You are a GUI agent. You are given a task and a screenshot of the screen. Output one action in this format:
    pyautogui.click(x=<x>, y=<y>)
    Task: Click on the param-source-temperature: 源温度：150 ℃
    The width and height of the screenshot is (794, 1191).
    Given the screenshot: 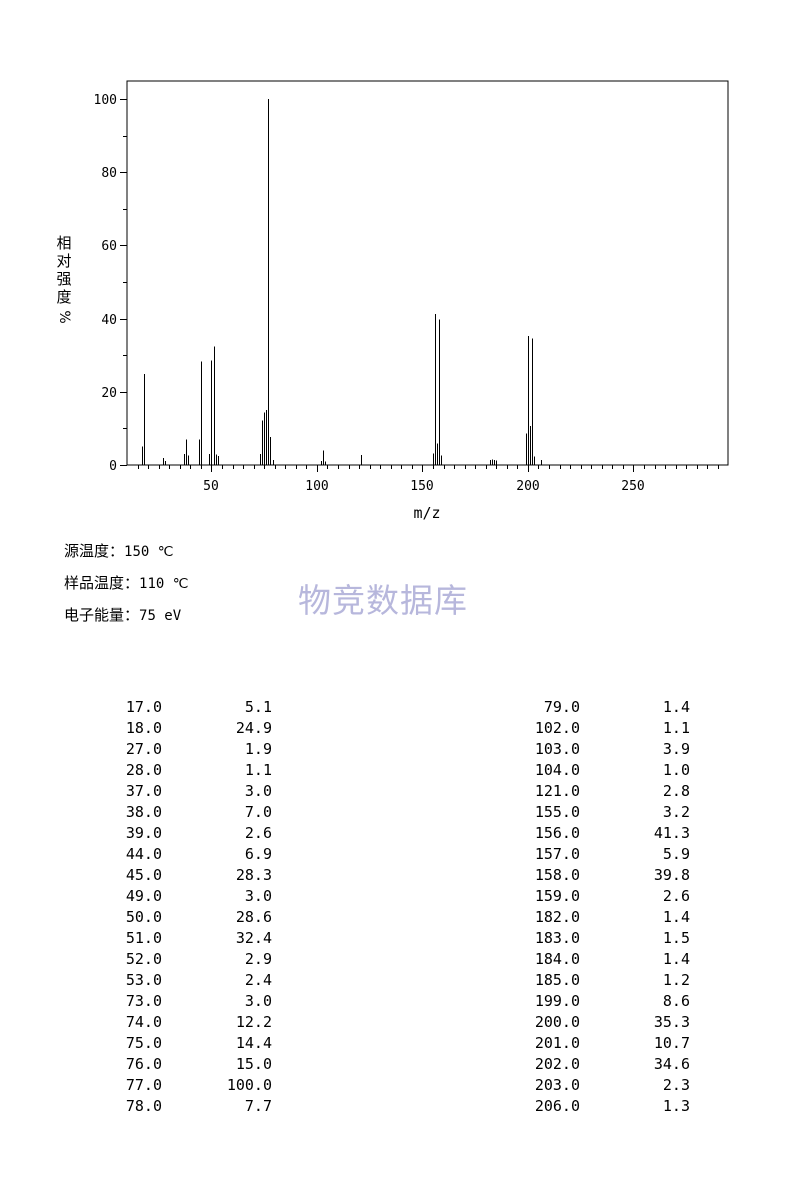 What is the action you would take?
    pyautogui.click(x=126, y=555)
    